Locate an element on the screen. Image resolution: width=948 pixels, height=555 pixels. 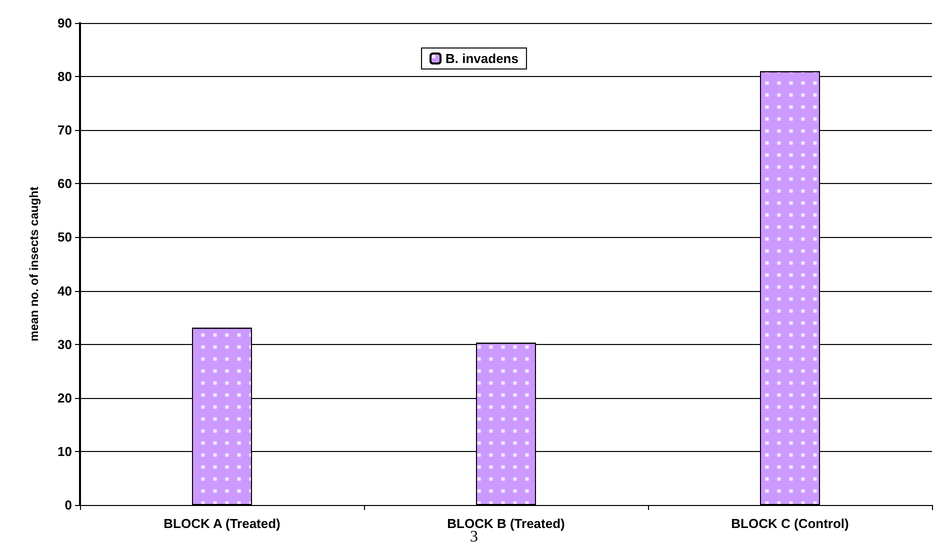
y-tick-label: 30 is located at coordinates (65, 344).